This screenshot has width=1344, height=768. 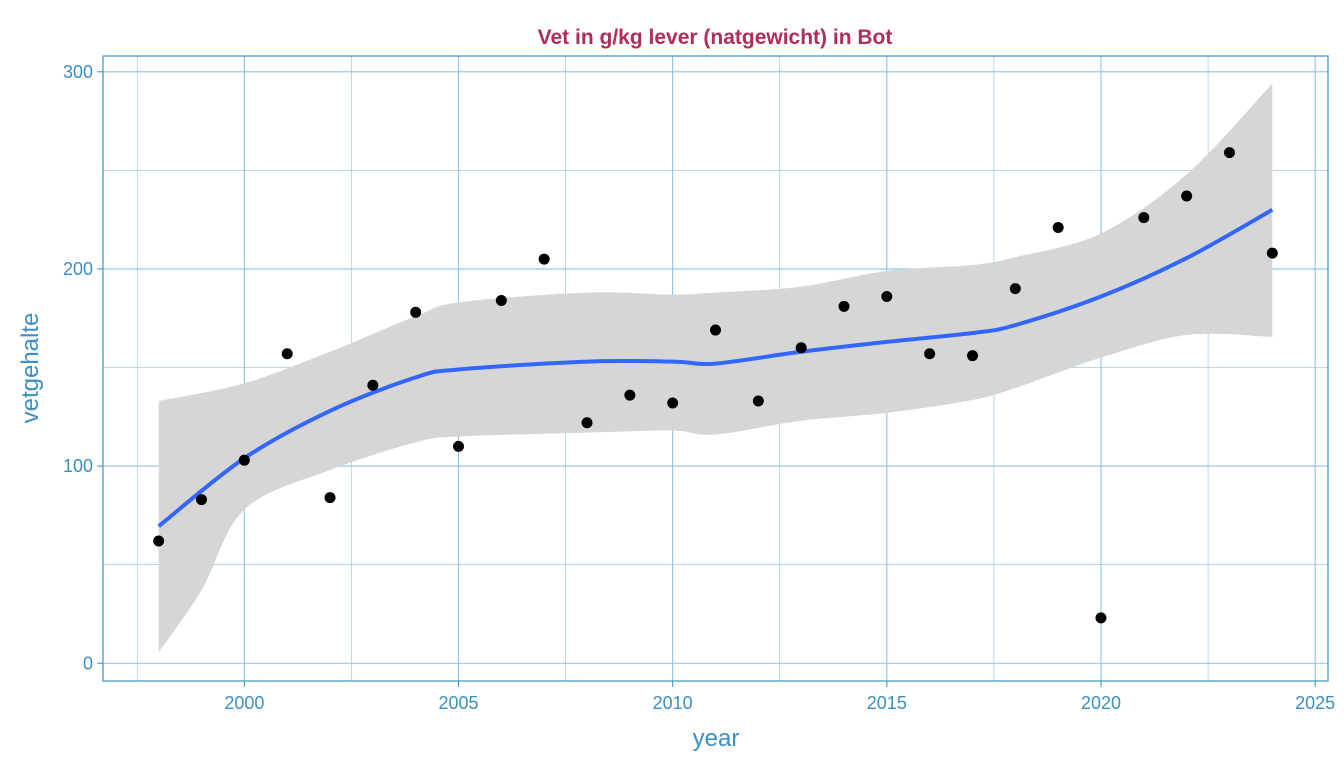 I want to click on y-tick-label: 300, so click(x=78, y=72).